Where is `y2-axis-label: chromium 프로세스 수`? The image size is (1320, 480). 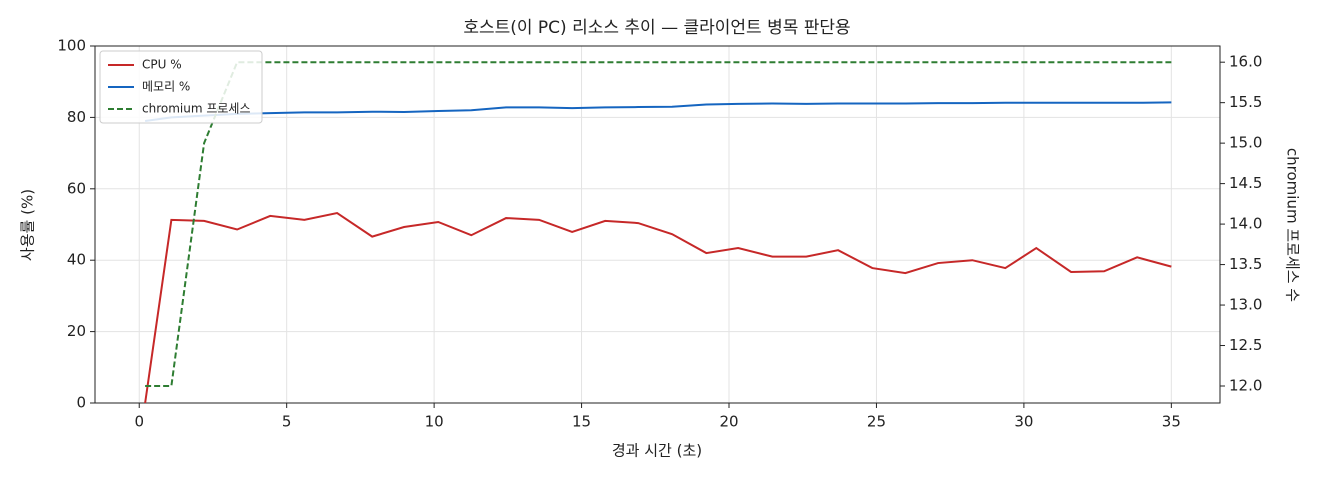
y2-axis-label: chromium 프로세스 수 is located at coordinates (1293, 225).